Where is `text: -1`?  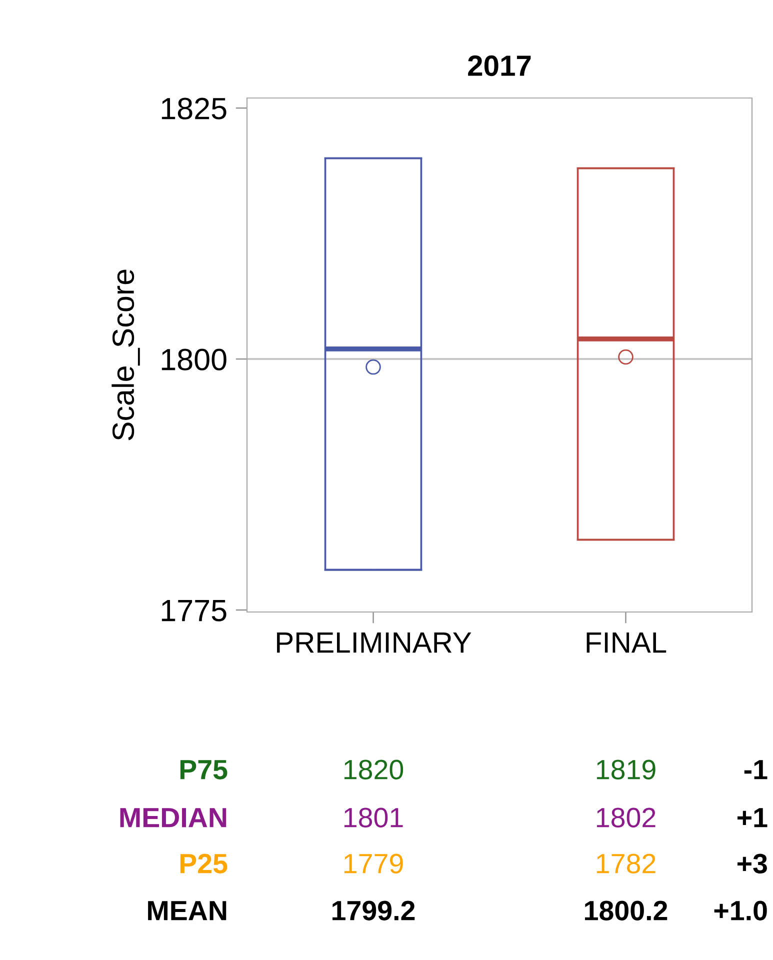 text: -1 is located at coordinates (756, 770).